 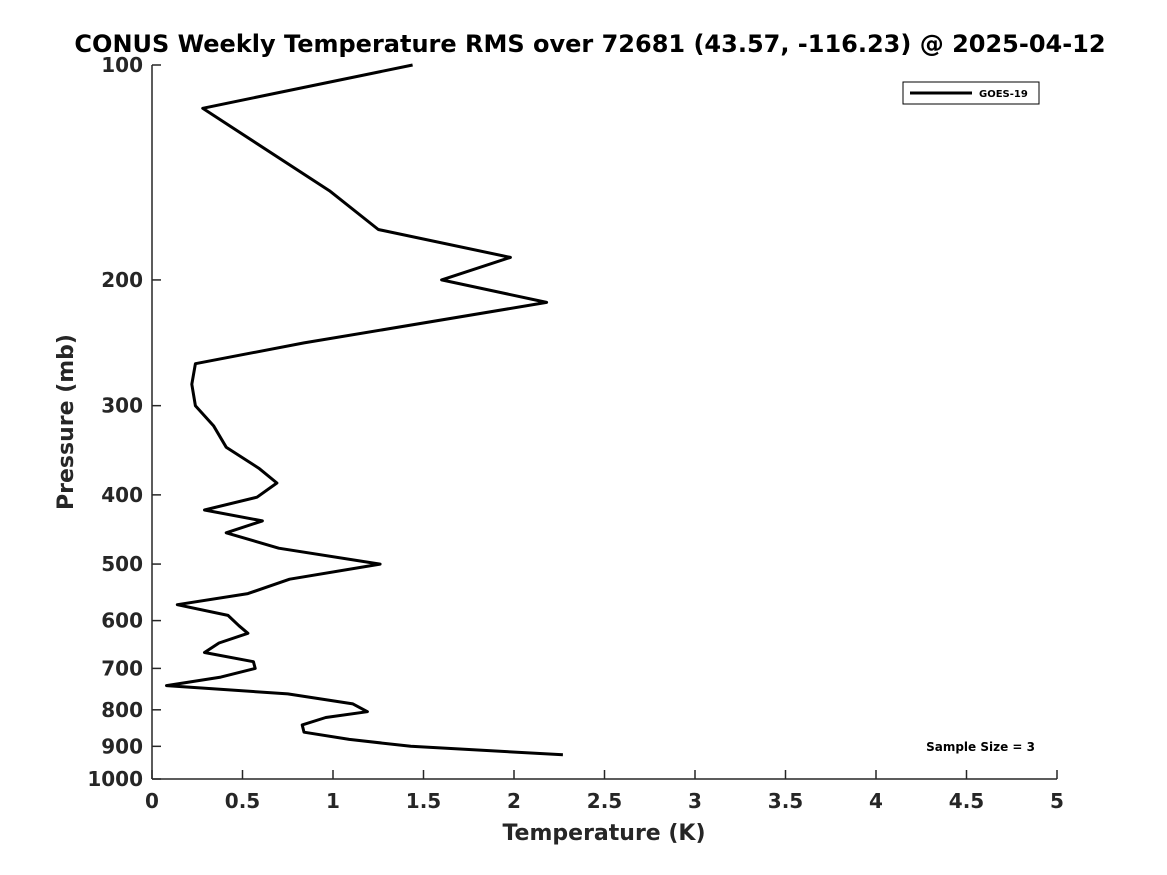 What do you see at coordinates (122, 280) in the screenshot?
I see `y-tick-label: 200` at bounding box center [122, 280].